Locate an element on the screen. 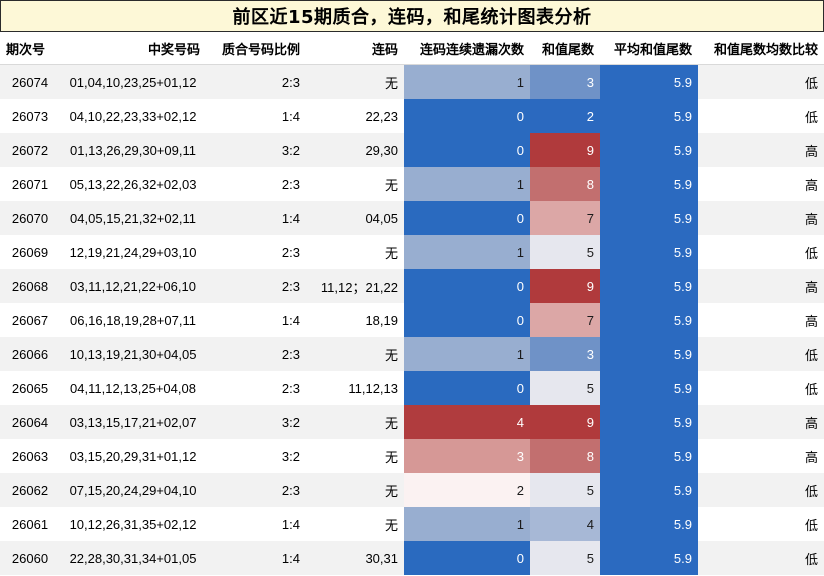  cell-consecutive: 18,19 is located at coordinates (355, 320).